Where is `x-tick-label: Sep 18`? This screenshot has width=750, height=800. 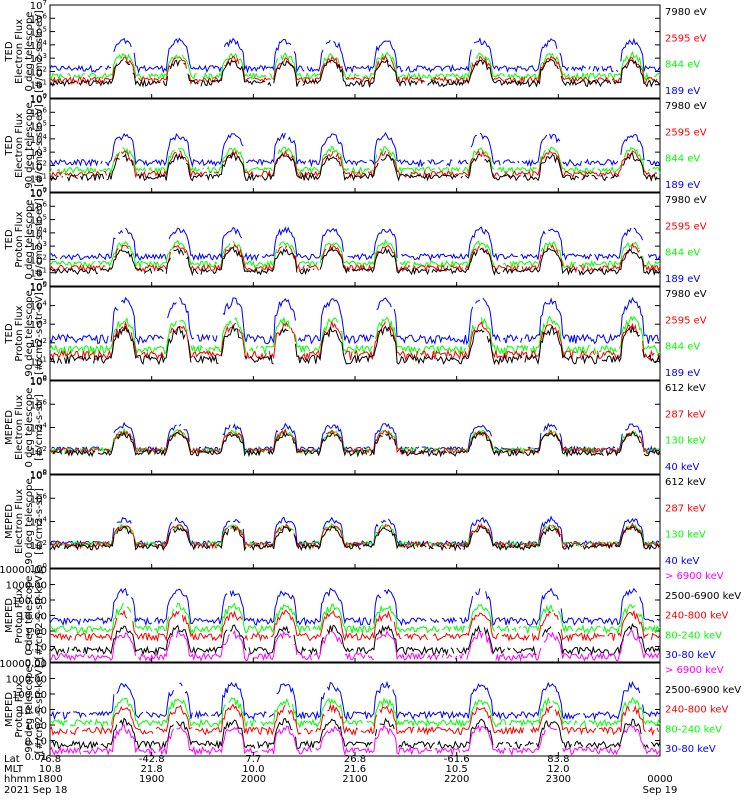 x-tick-label: Sep 18 is located at coordinates (50, 790).